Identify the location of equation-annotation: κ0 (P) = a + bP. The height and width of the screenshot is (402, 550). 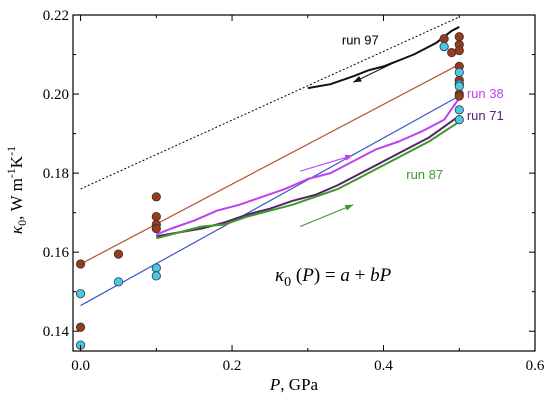
(333, 277).